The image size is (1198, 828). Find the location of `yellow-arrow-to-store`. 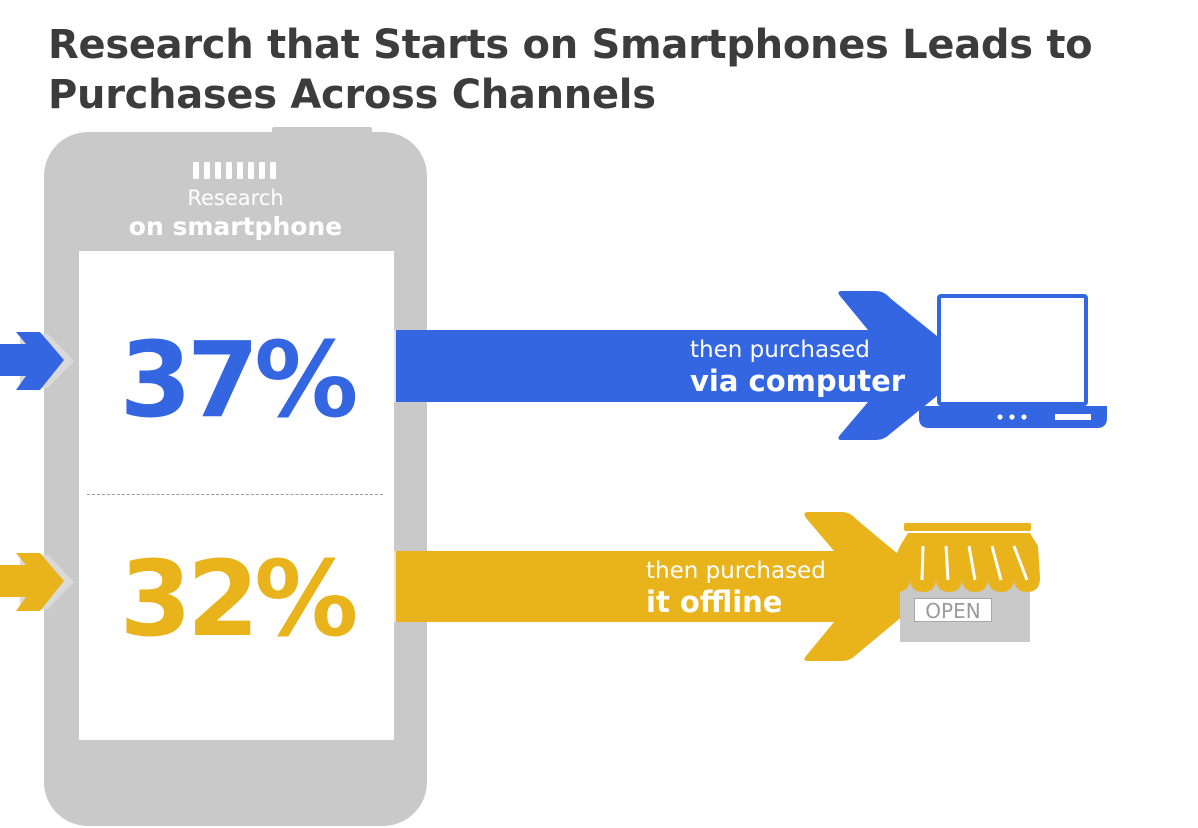

yellow-arrow-to-store is located at coordinates (663, 586).